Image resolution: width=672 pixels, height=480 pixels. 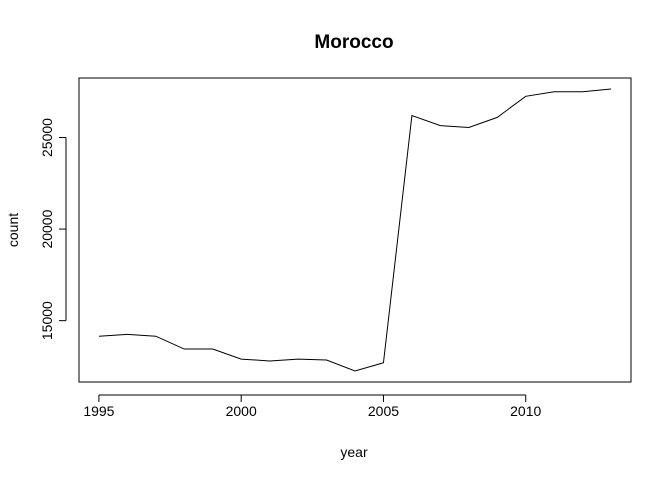 What do you see at coordinates (47, 137) in the screenshot?
I see `y-tick-label-25000: 25000` at bounding box center [47, 137].